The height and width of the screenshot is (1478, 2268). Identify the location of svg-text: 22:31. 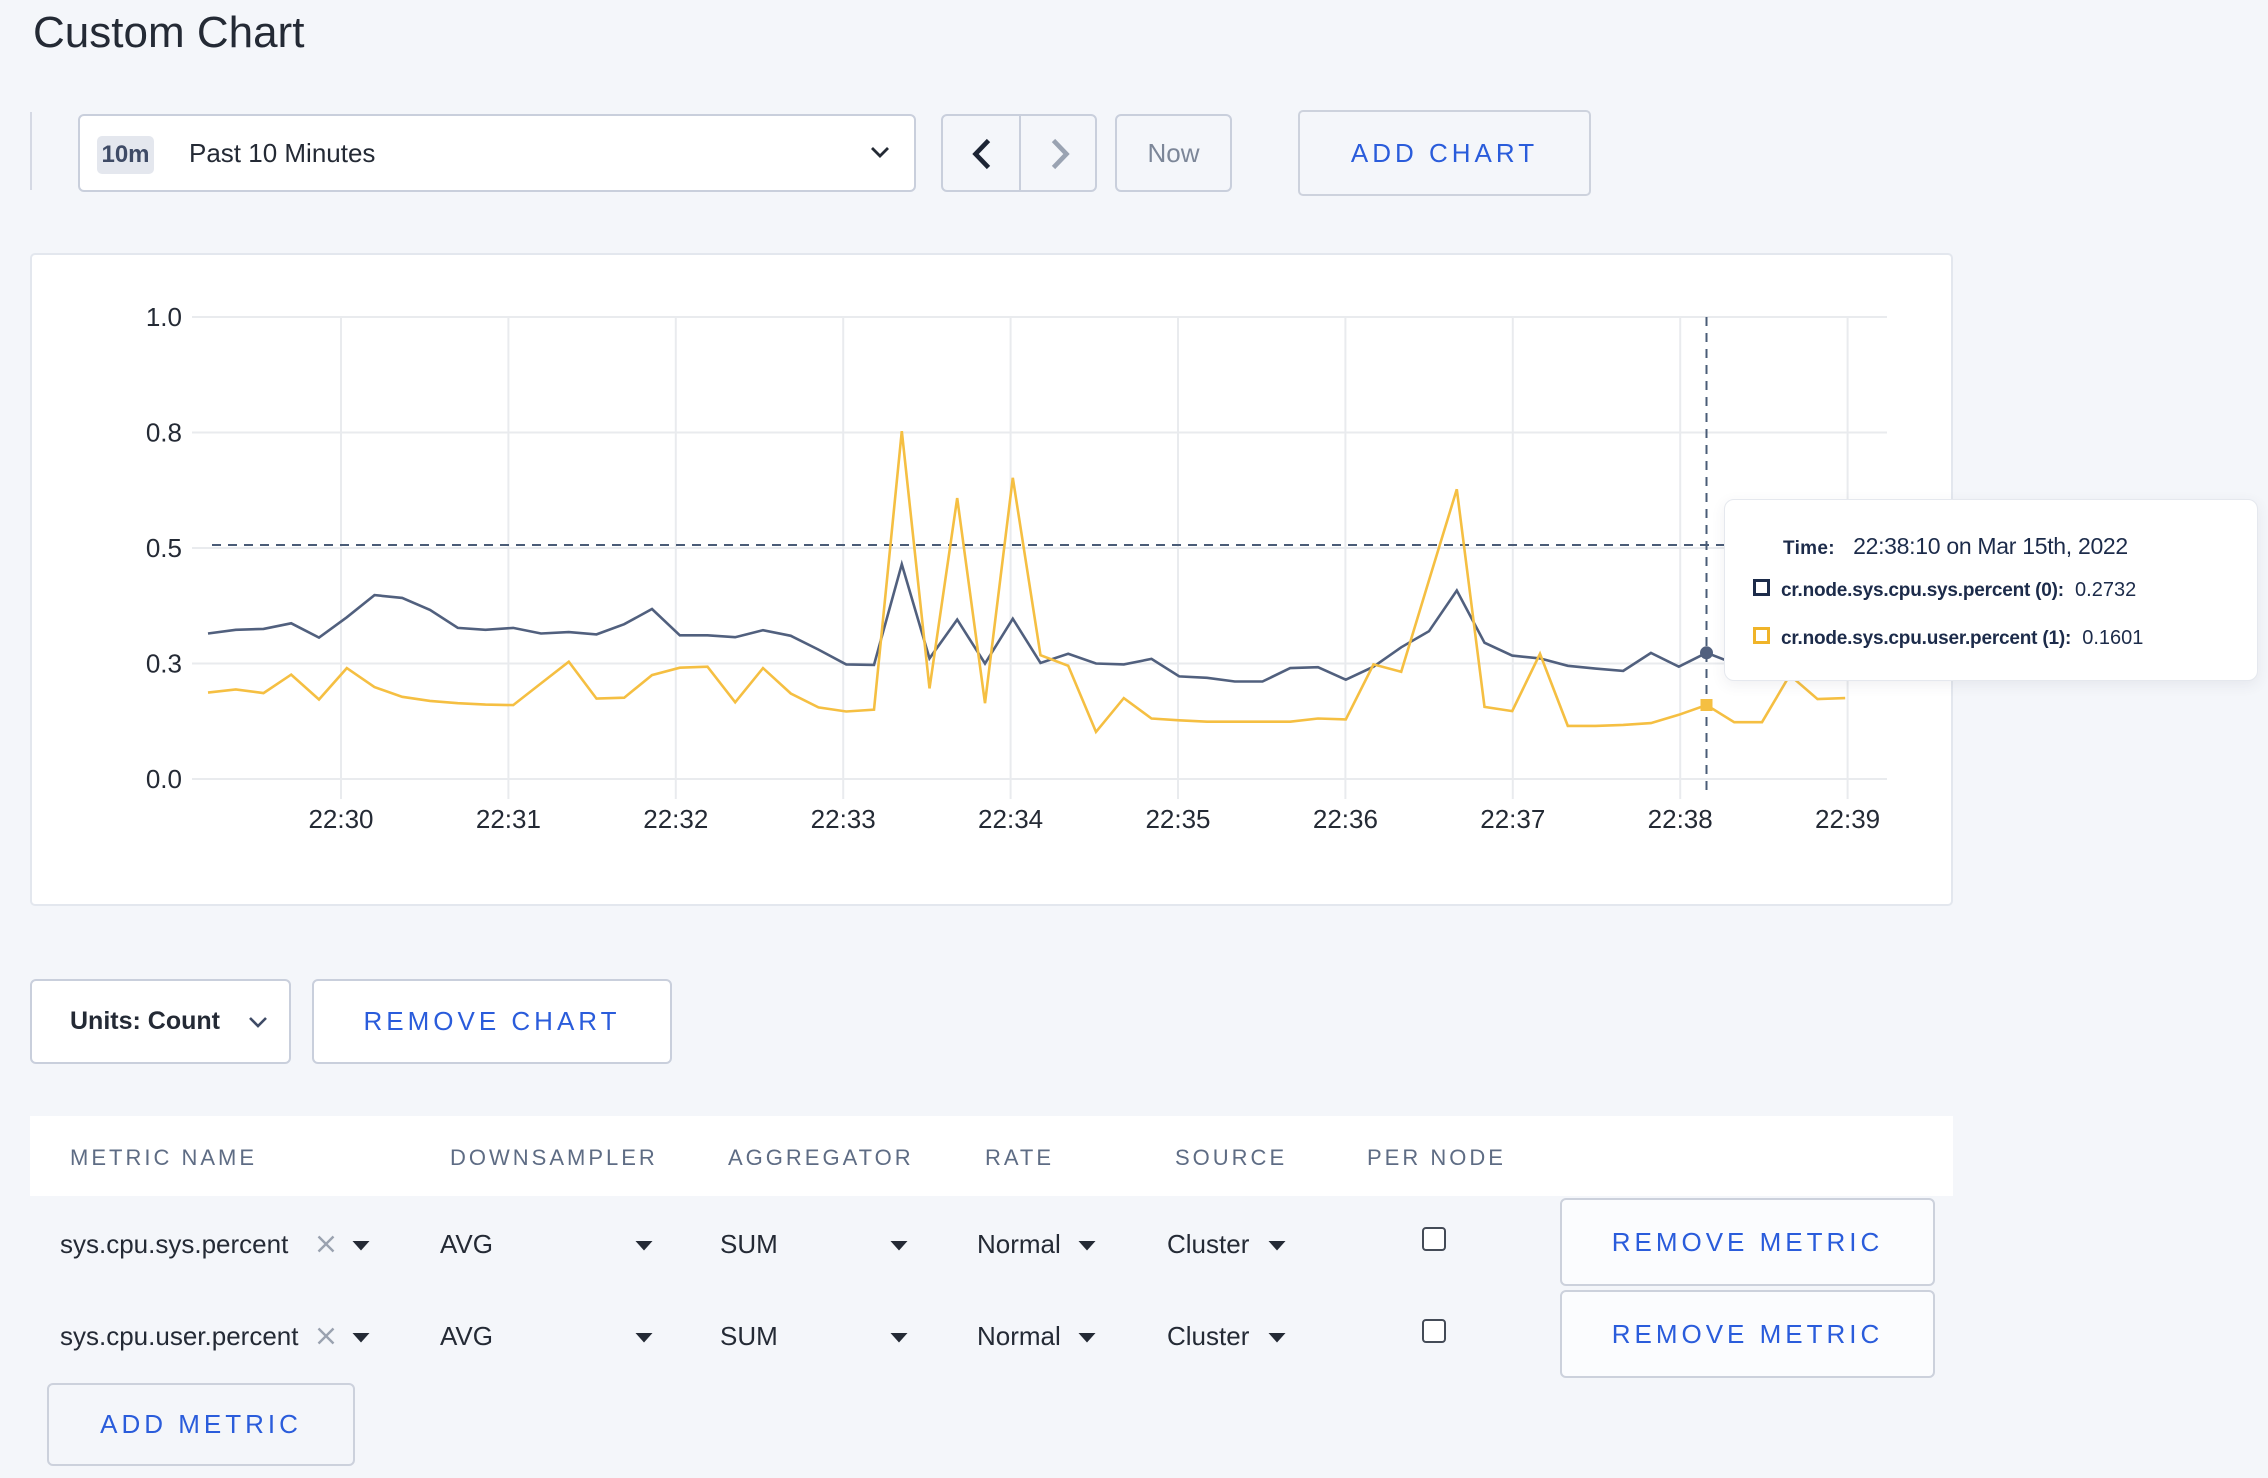
(508, 819).